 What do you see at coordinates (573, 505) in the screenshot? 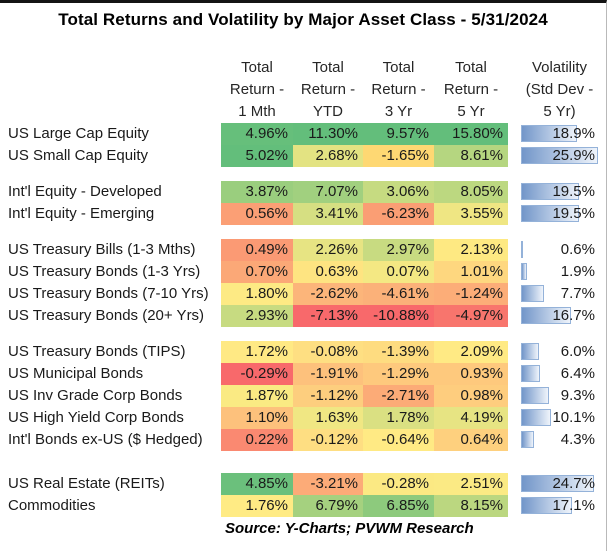
I see `volatility-value: 17.1%` at bounding box center [573, 505].